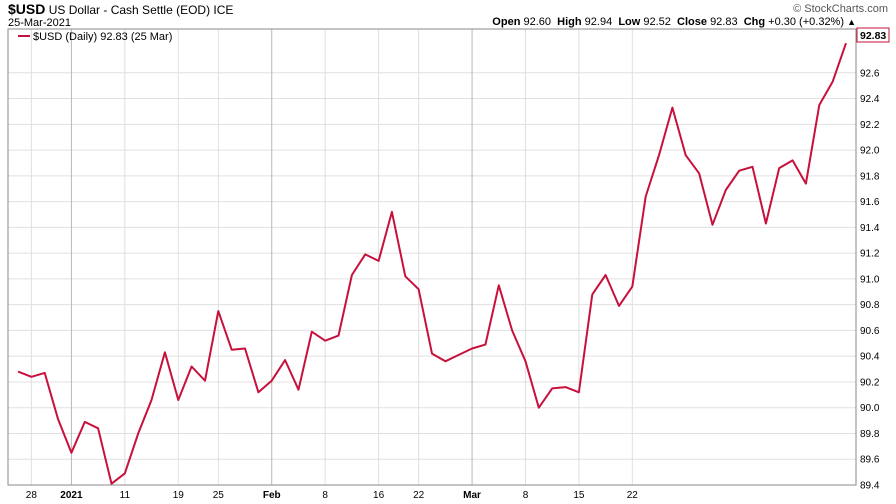 The height and width of the screenshot is (504, 896). I want to click on high-value: 92.94, so click(598, 22).